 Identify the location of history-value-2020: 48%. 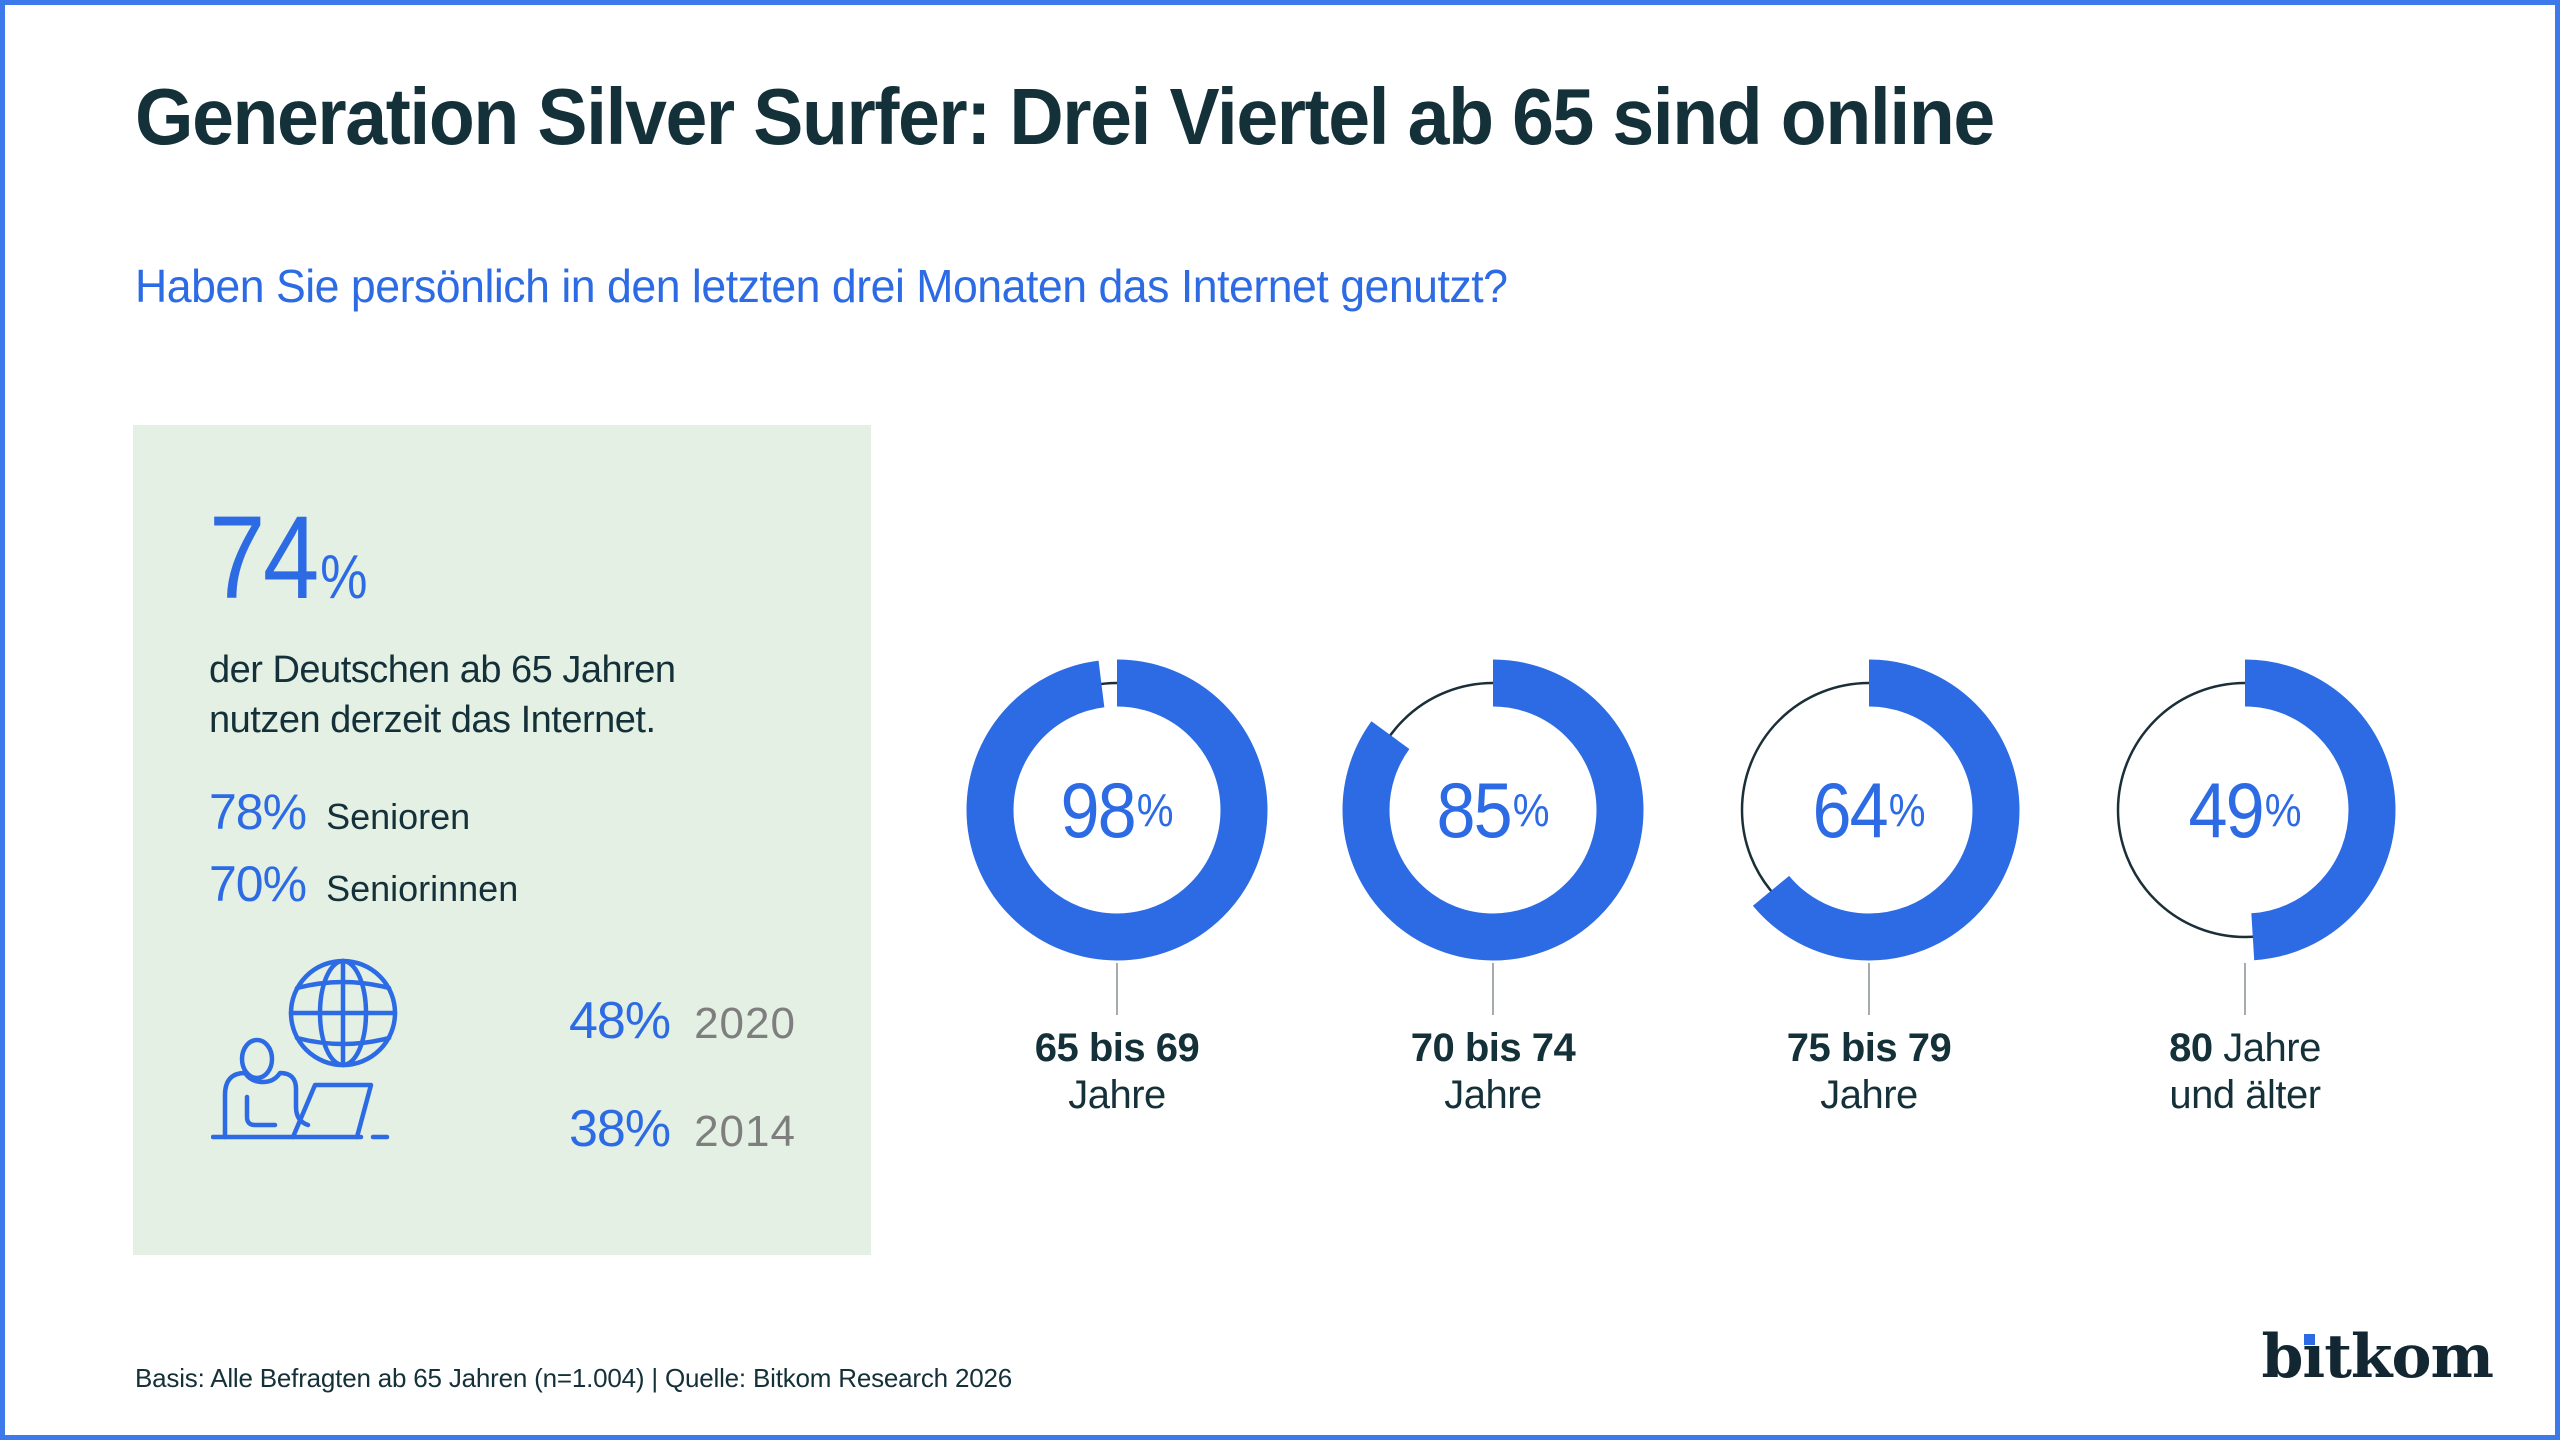
(620, 1021).